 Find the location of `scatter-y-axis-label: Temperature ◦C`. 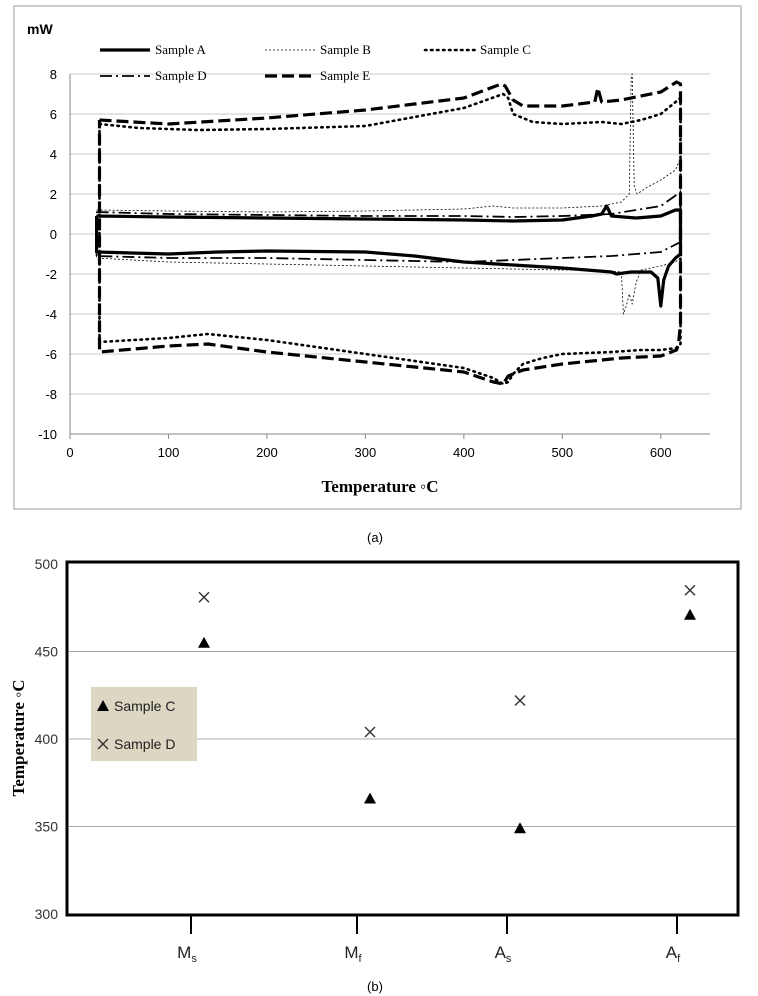

scatter-y-axis-label: Temperature ◦C is located at coordinates (18, 738).